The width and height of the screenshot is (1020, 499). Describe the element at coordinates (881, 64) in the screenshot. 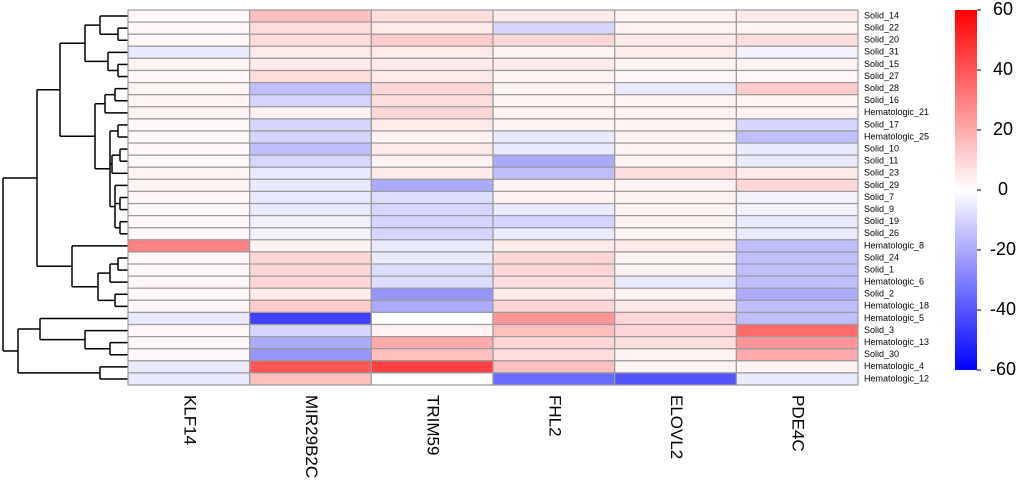

I see `row-label: Solid_15` at that location.